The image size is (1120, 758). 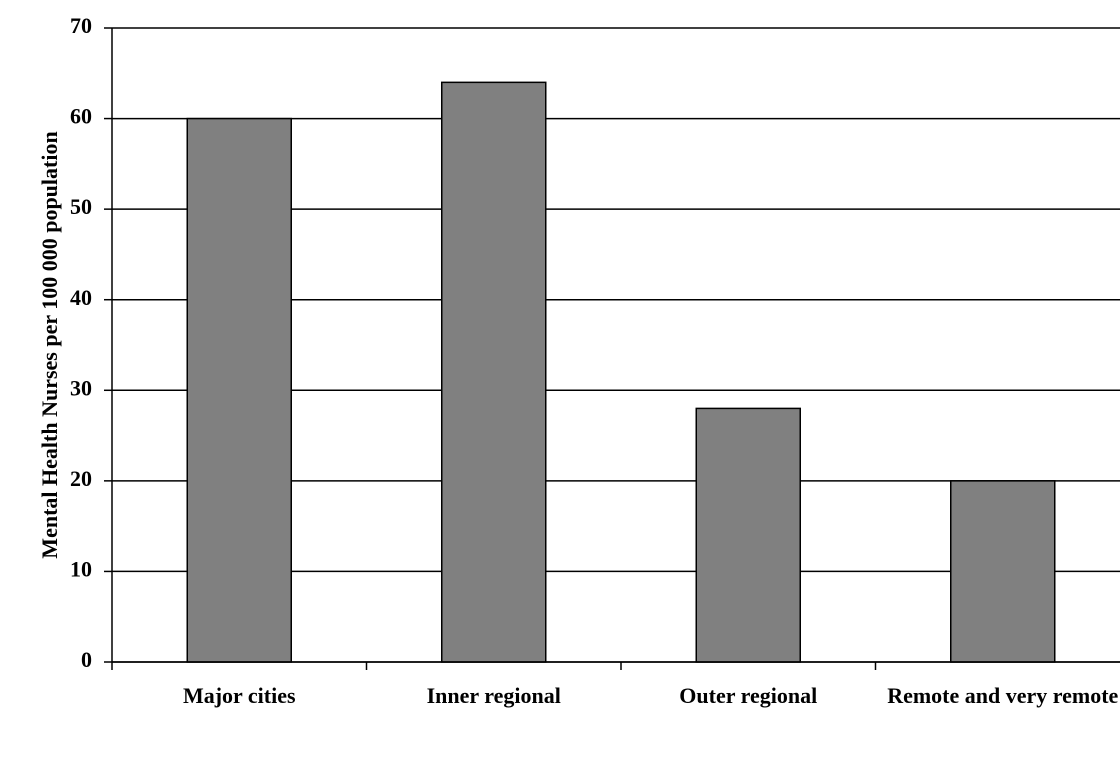 What do you see at coordinates (748, 695) in the screenshot?
I see `x-tick-label: Outer regional` at bounding box center [748, 695].